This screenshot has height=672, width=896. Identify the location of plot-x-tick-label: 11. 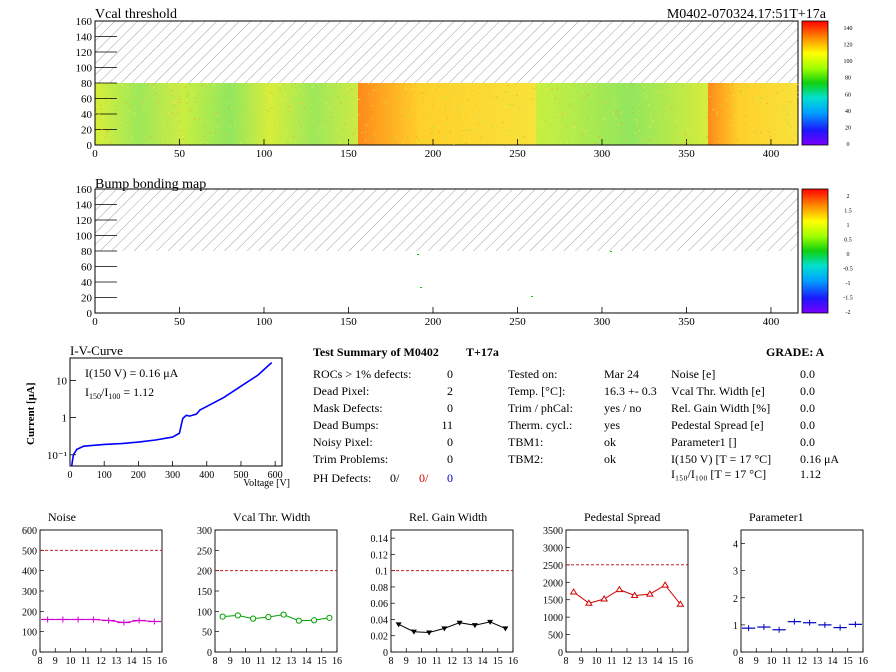
(261, 661).